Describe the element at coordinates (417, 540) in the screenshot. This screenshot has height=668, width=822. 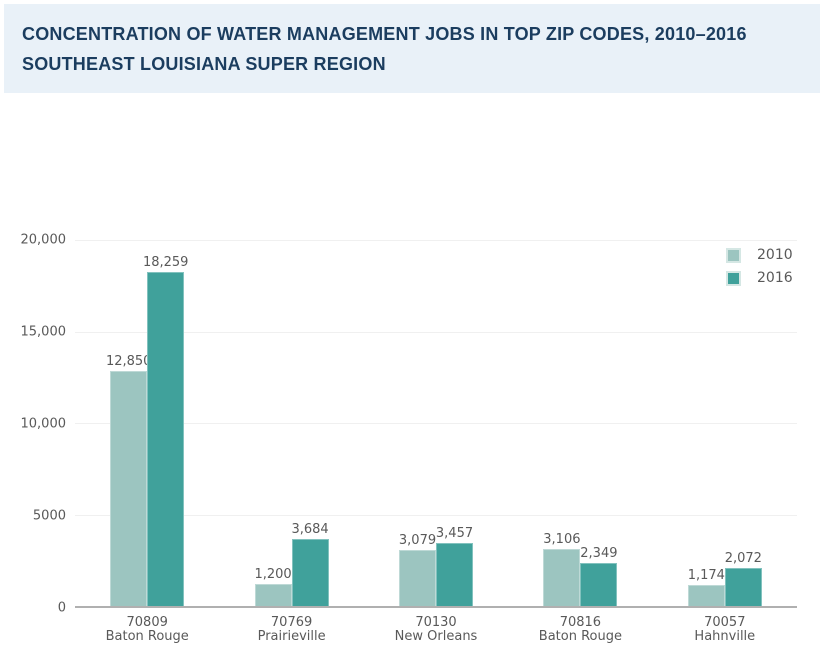
I see `bar-value-label: 3,079` at that location.